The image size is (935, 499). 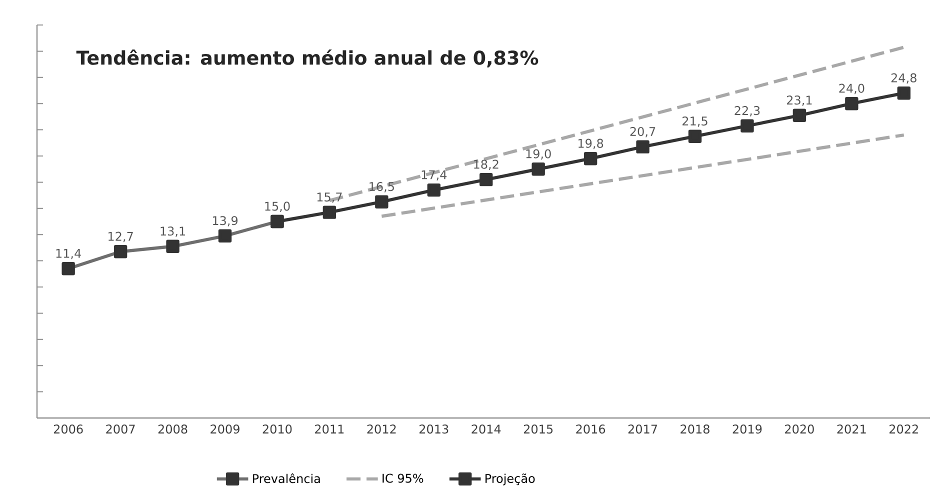 What do you see at coordinates (225, 429) in the screenshot?
I see `x-tick-label: 2009` at bounding box center [225, 429].